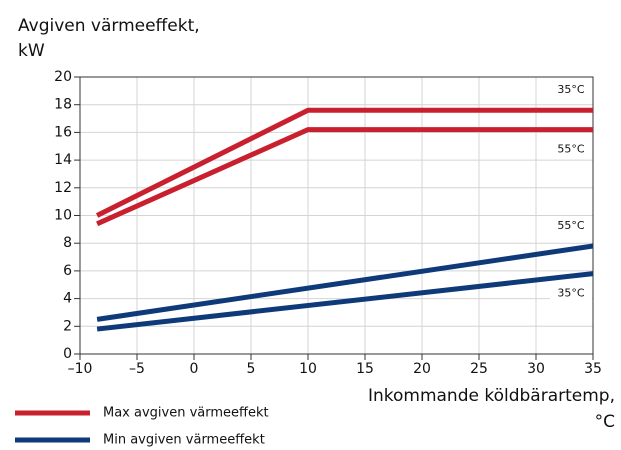 This screenshot has width=621, height=450. What do you see at coordinates (109, 26) in the screenshot?
I see `y-axis-title: Avgiven värmeeffekt,` at bounding box center [109, 26].